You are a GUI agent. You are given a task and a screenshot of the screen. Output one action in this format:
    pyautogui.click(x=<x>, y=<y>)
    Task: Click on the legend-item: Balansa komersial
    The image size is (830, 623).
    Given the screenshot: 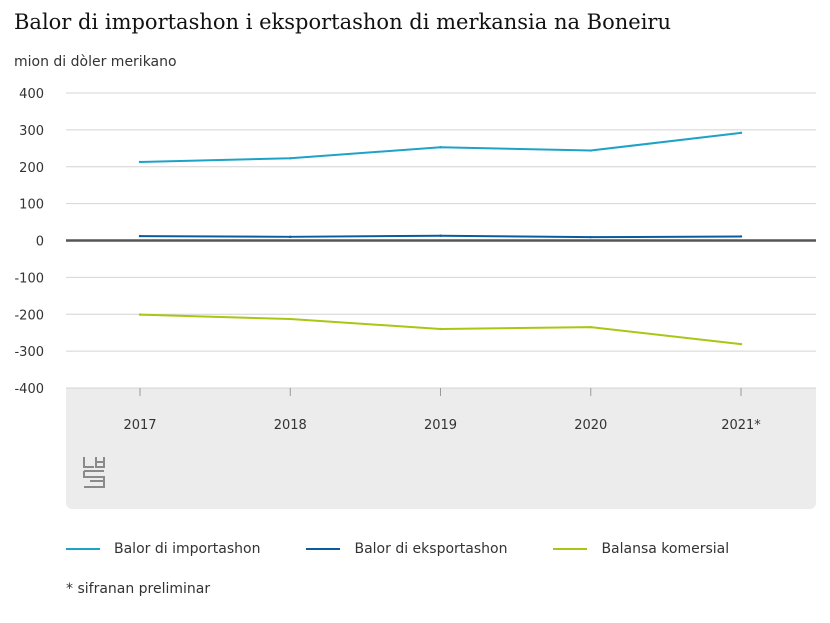 What is the action you would take?
    pyautogui.click(x=641, y=549)
    